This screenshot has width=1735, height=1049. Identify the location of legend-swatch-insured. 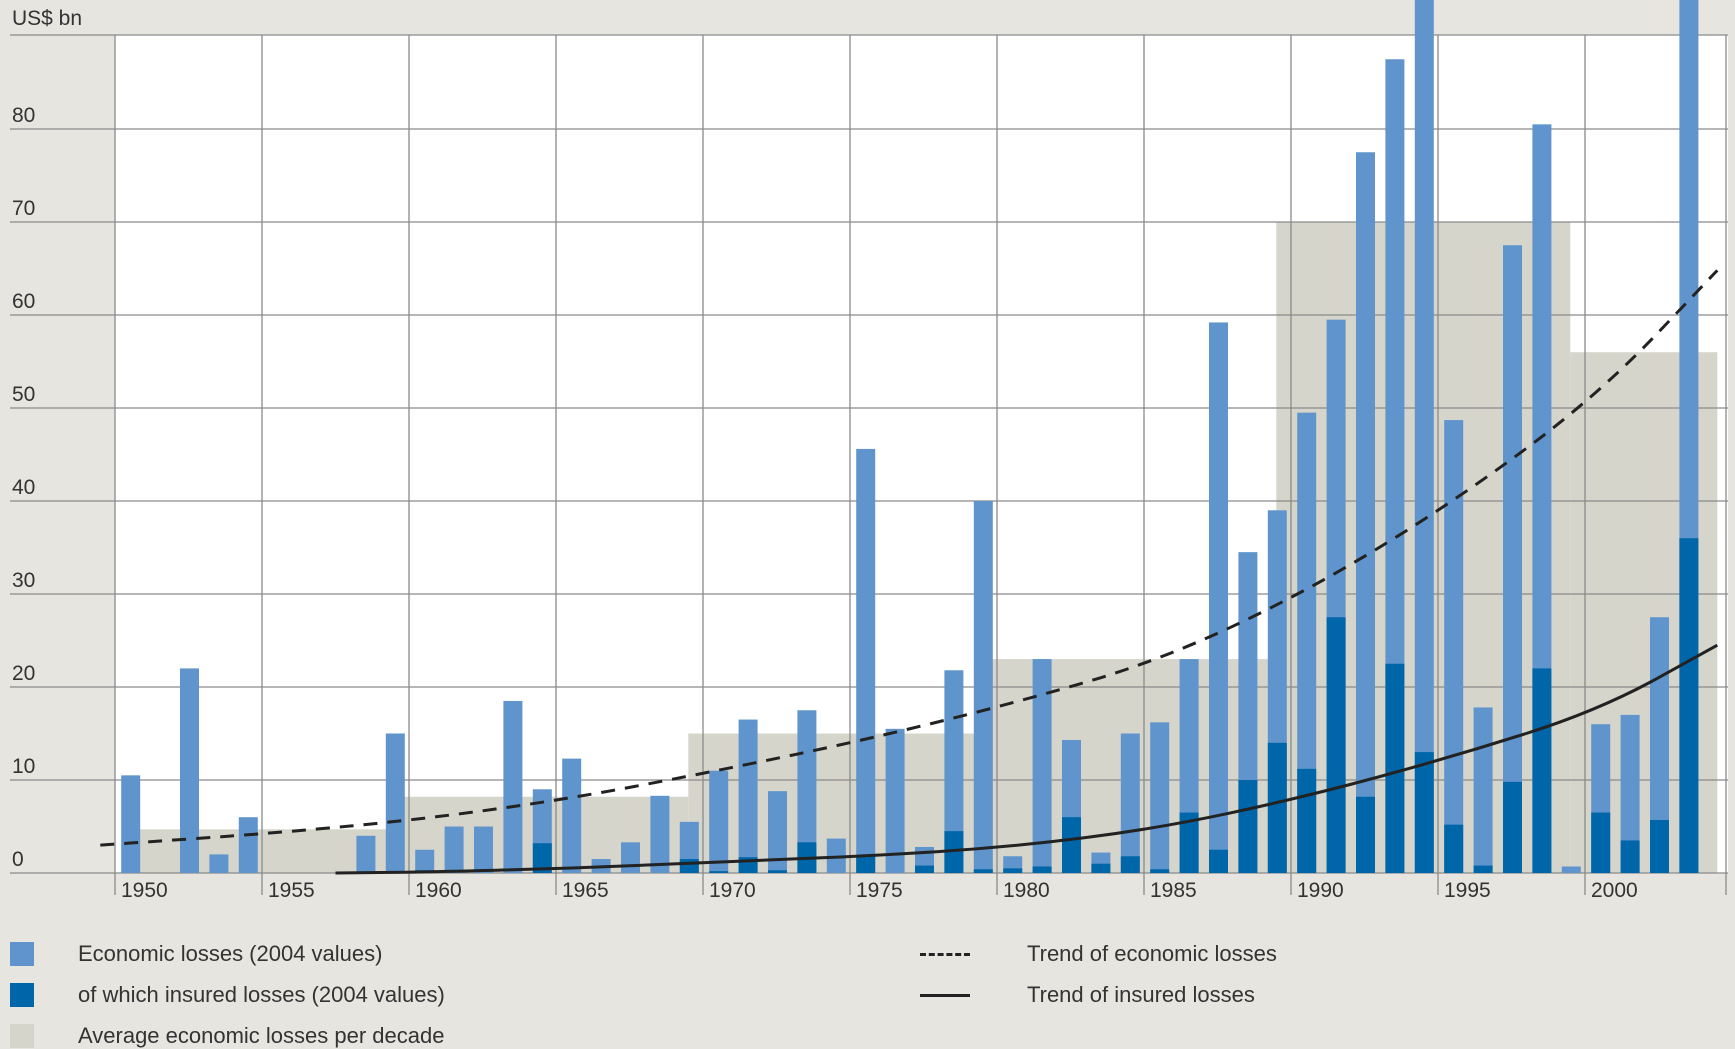
(22, 995).